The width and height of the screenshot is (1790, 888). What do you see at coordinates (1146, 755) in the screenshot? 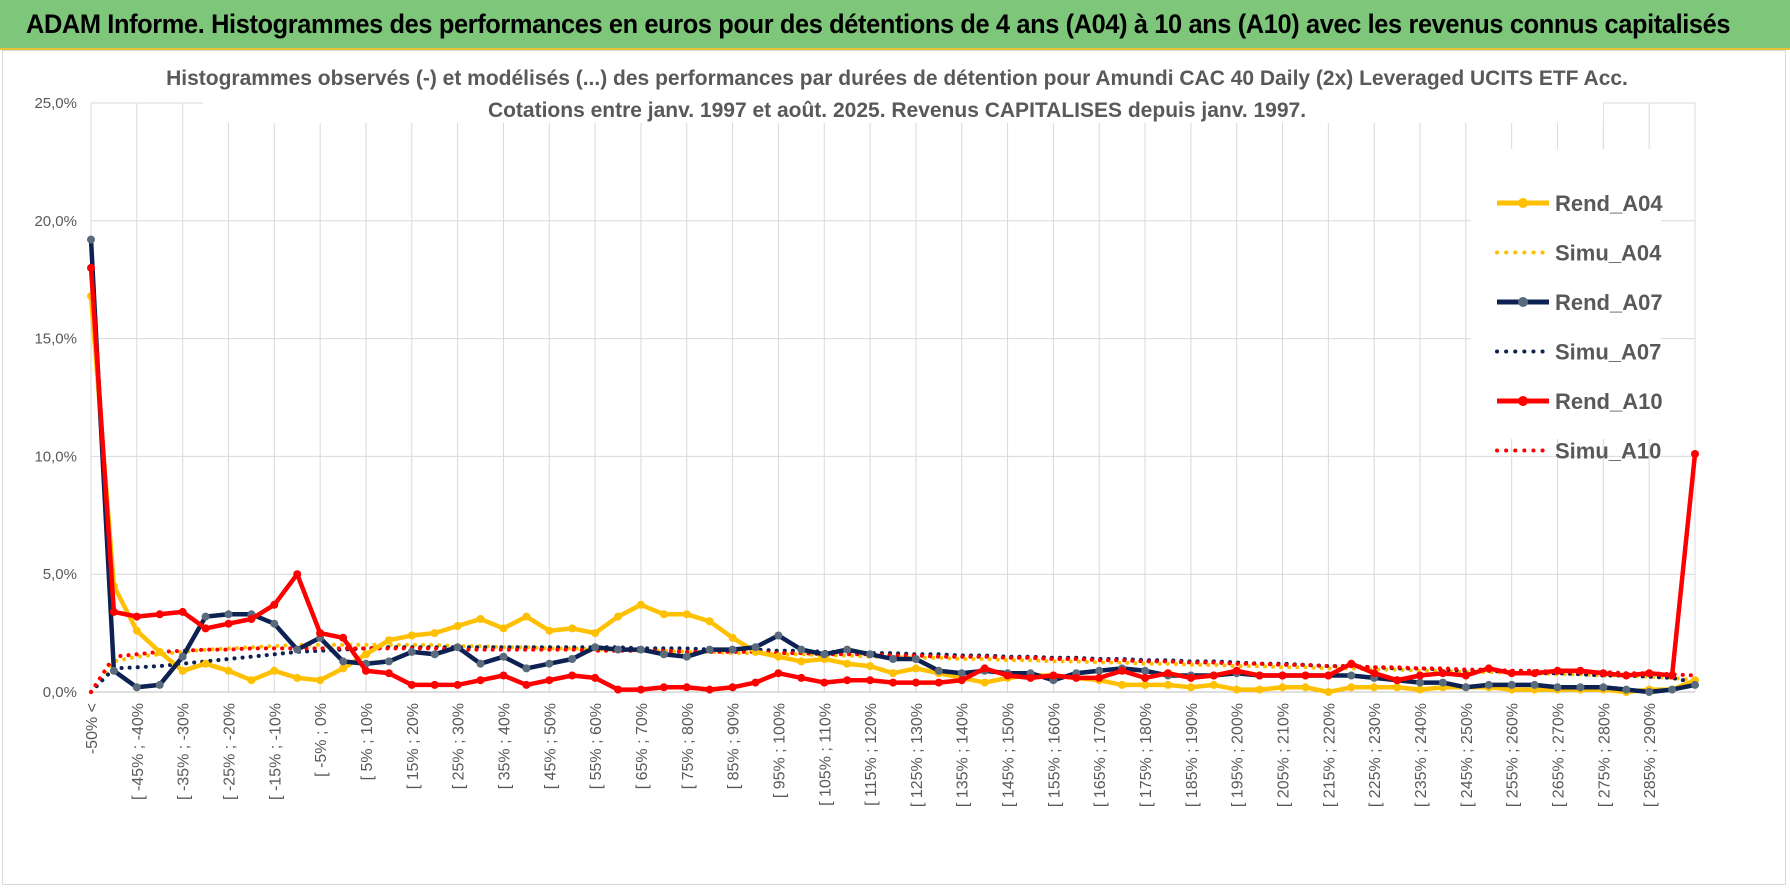
I see `x-tick-label: [ 175% ; 180%` at bounding box center [1146, 755].